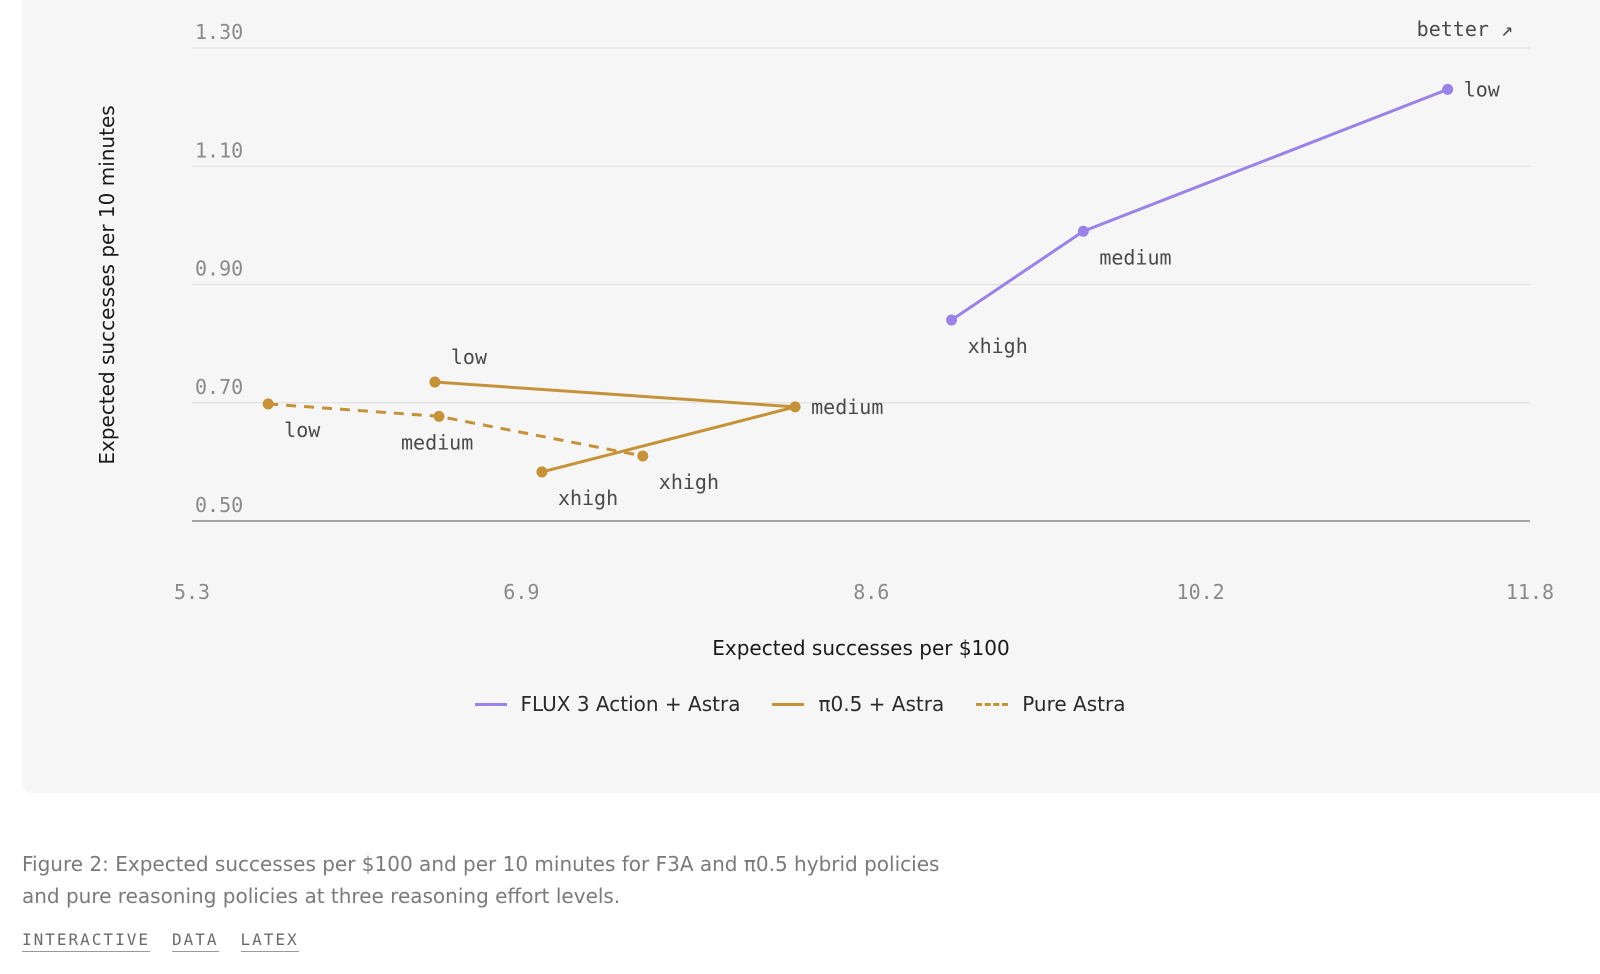 The image size is (1600, 974). I want to click on y-tick-label: 0.90, so click(219, 269).